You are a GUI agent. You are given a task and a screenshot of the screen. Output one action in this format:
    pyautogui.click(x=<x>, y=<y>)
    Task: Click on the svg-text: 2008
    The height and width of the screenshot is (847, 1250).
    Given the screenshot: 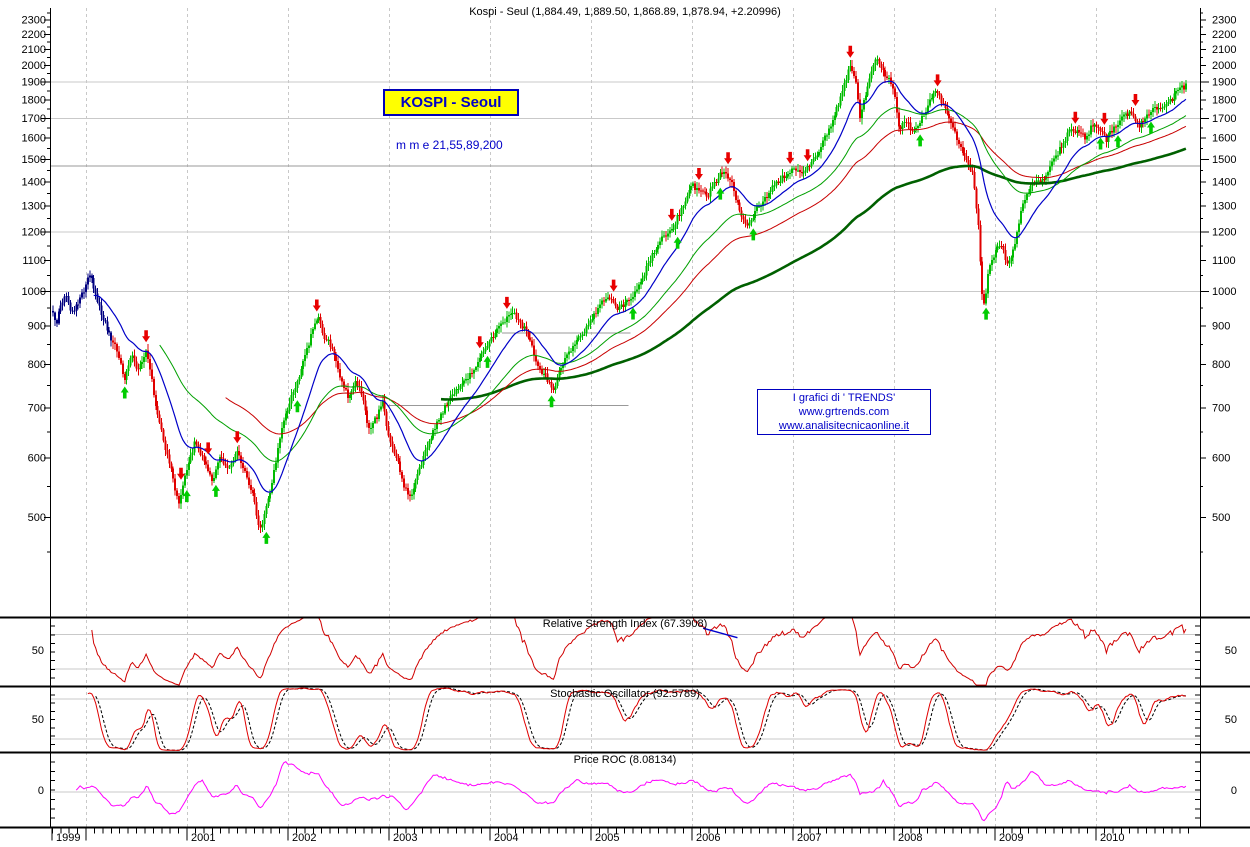 What is the action you would take?
    pyautogui.click(x=910, y=838)
    